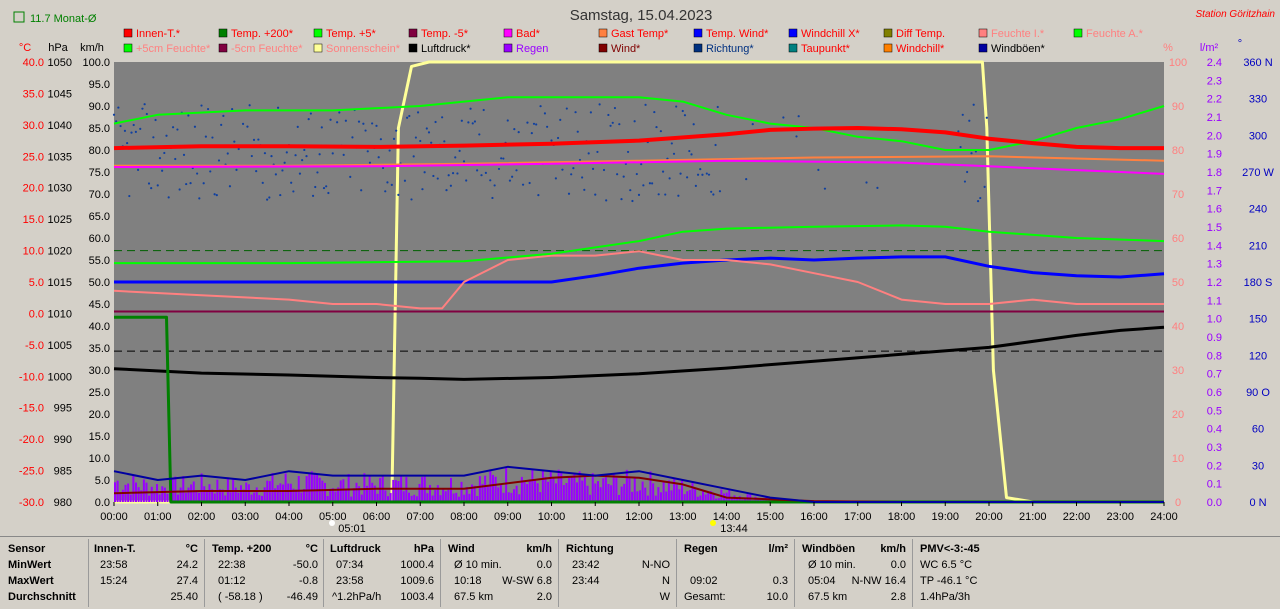 This screenshot has width=1280, height=609. What do you see at coordinates (47, 573) in the screenshot?
I see `stats-sensor-column: Sensor MinWert MaxWert Durchschnitt` at bounding box center [47, 573].